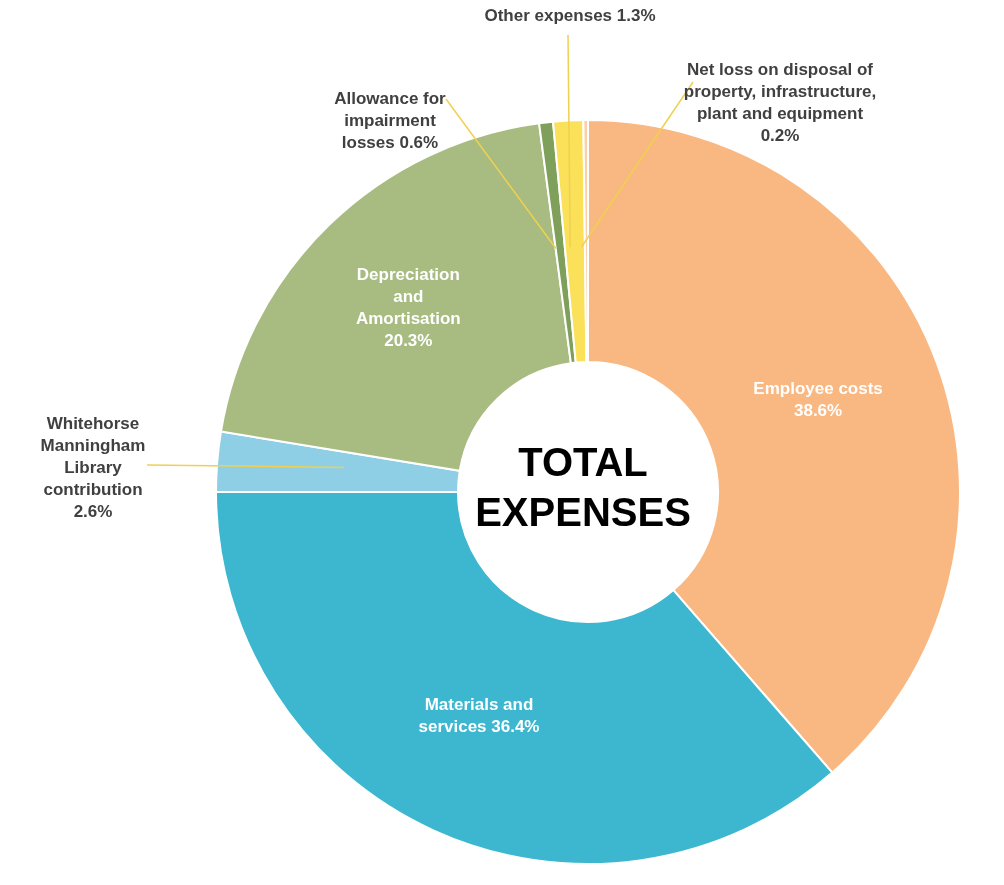 The height and width of the screenshot is (885, 1004). Describe the element at coordinates (390, 120) in the screenshot. I see `slice-label: Allowance for impairment losses 0.6%` at that location.